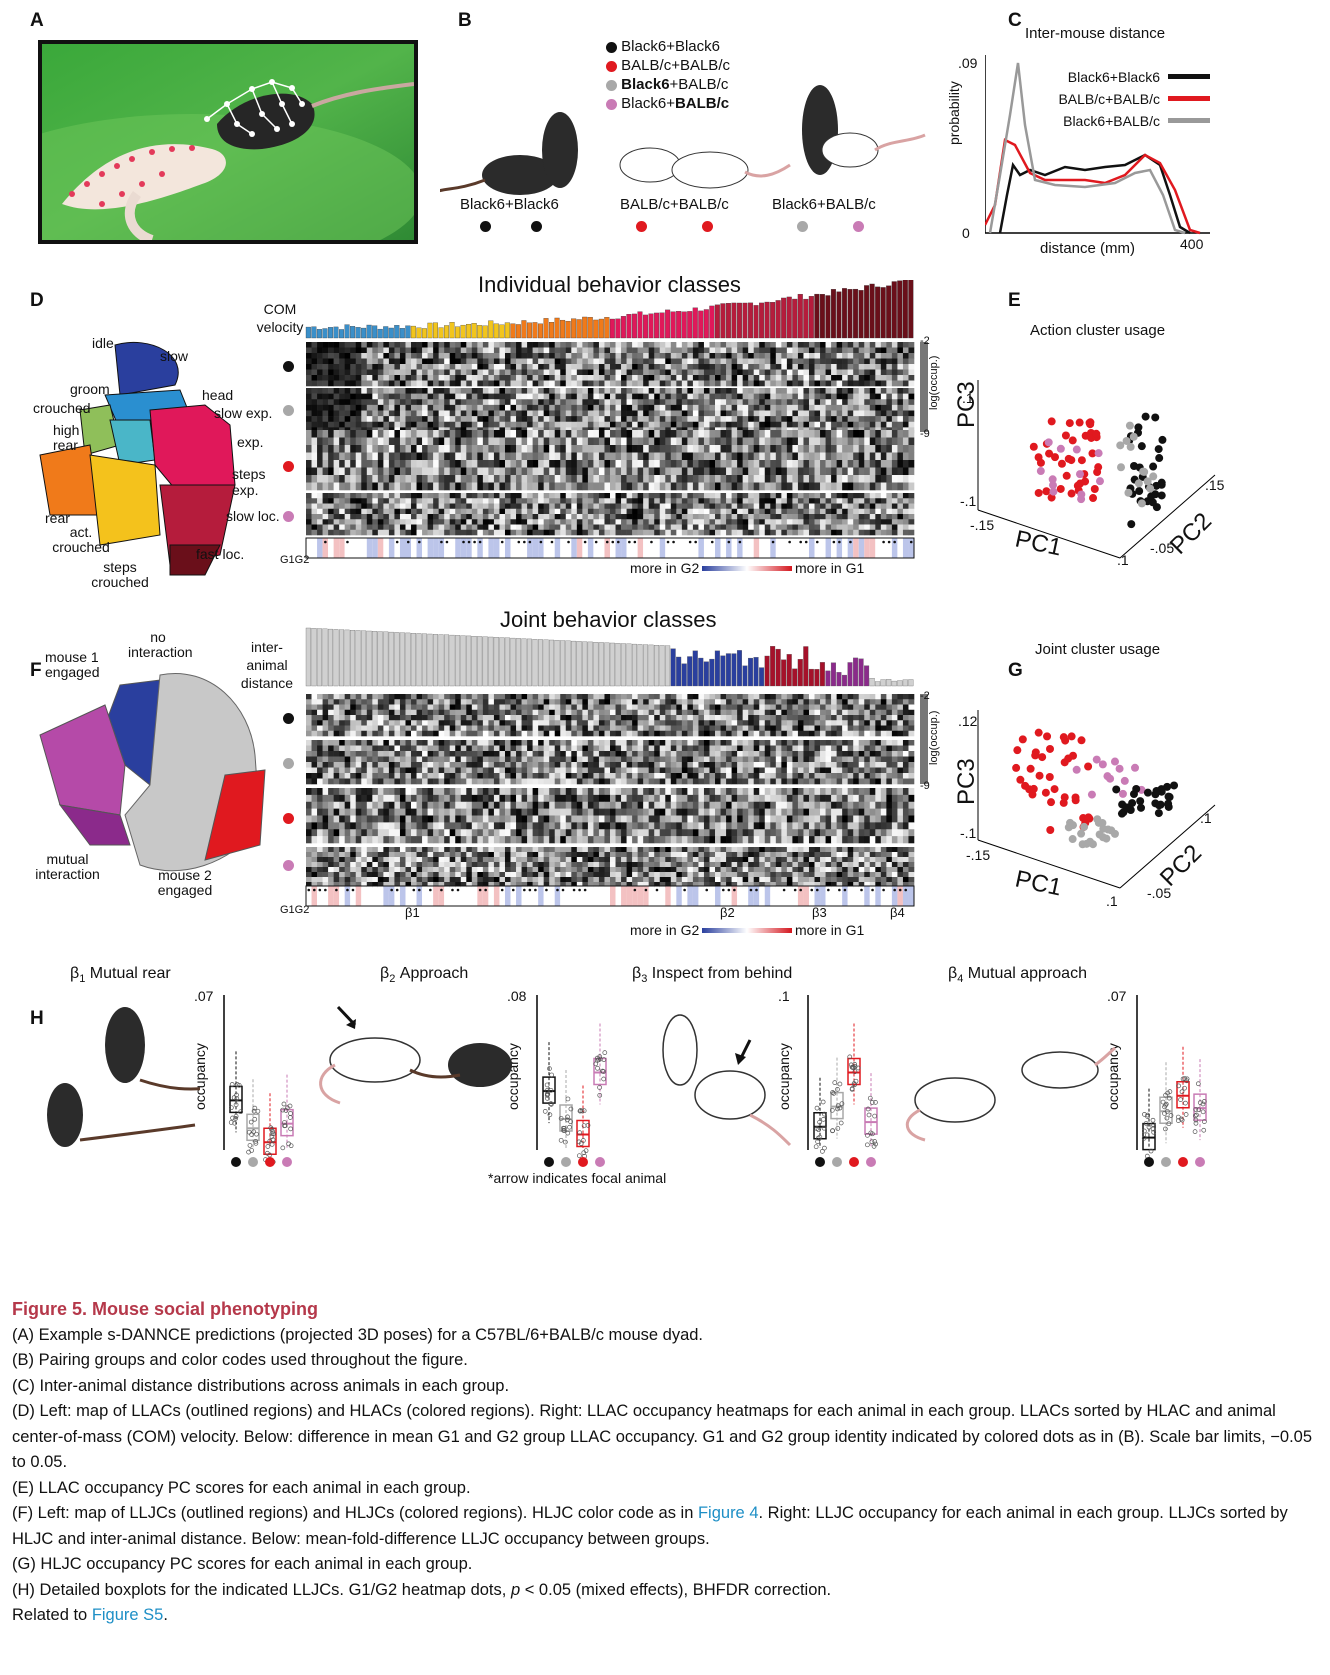 The height and width of the screenshot is (1675, 1330). What do you see at coordinates (670, 46) in the screenshot?
I see `legend-text: Black6+Black6` at bounding box center [670, 46].